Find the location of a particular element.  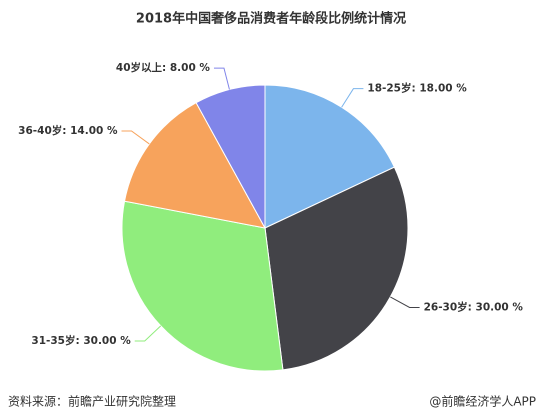

data-label: 36-40岁: 14.00 % is located at coordinates (68, 130).